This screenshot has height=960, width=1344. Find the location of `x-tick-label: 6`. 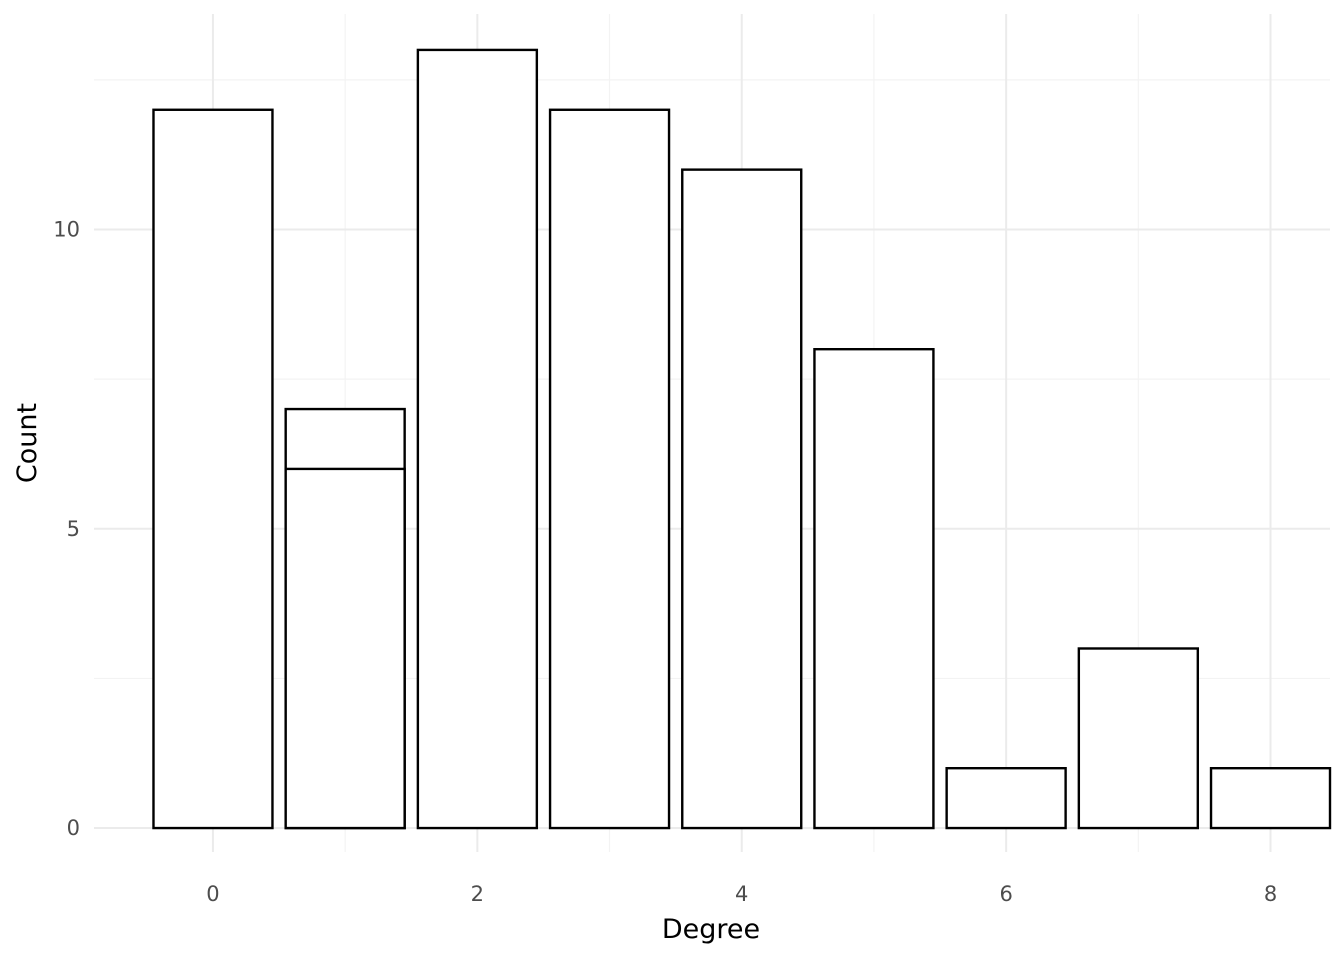

x-tick-label: 6 is located at coordinates (1005, 894).